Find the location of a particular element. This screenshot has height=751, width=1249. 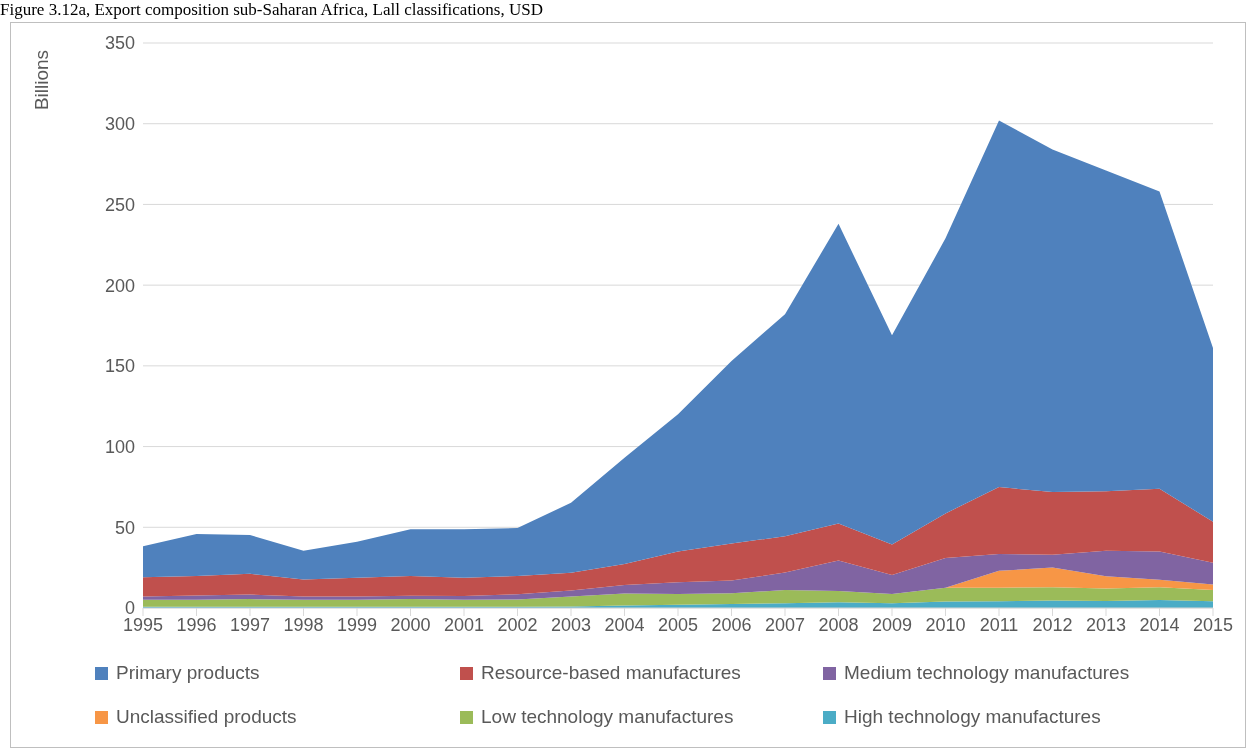

x-tick-label: 2000 is located at coordinates (410, 624).